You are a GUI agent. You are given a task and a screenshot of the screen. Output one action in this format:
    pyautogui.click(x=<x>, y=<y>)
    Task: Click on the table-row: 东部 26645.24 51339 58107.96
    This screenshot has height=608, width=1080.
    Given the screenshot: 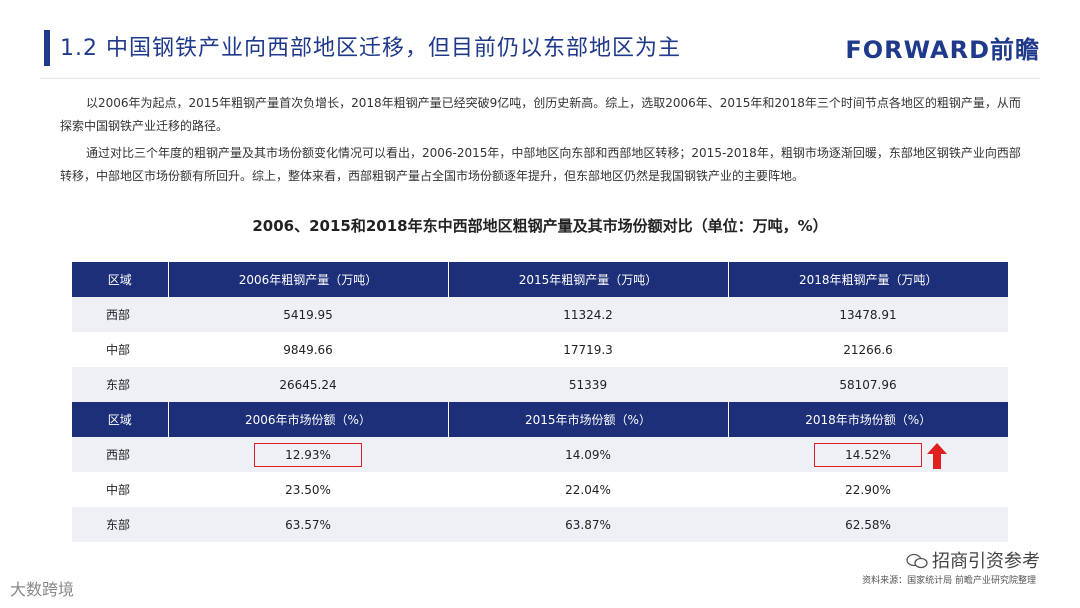 What is the action you would take?
    pyautogui.click(x=540, y=384)
    